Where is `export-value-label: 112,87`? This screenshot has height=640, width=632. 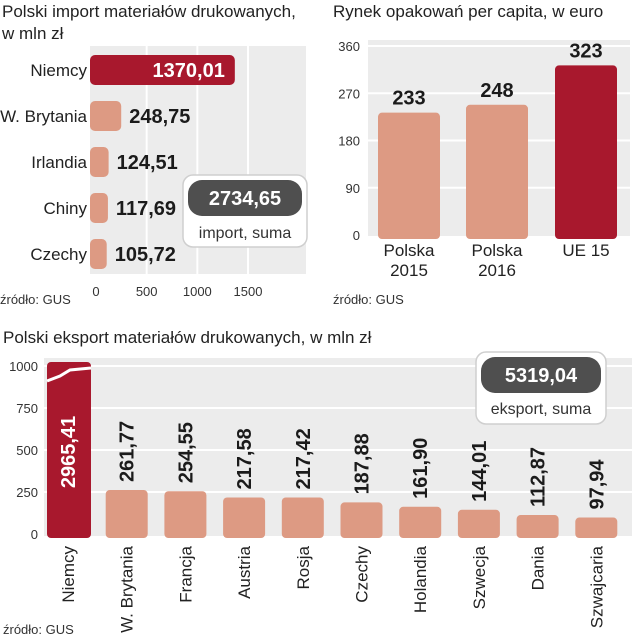
export-value-label: 112,87 is located at coordinates (539, 477).